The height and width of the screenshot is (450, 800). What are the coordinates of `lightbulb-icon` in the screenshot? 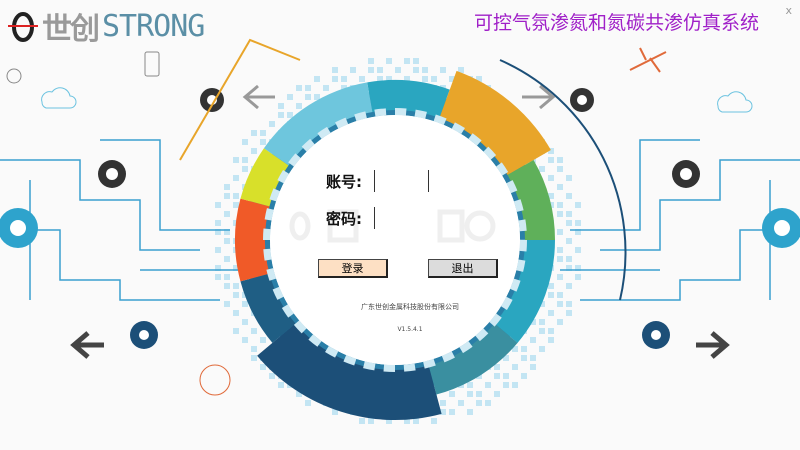 It's located at (14, 76).